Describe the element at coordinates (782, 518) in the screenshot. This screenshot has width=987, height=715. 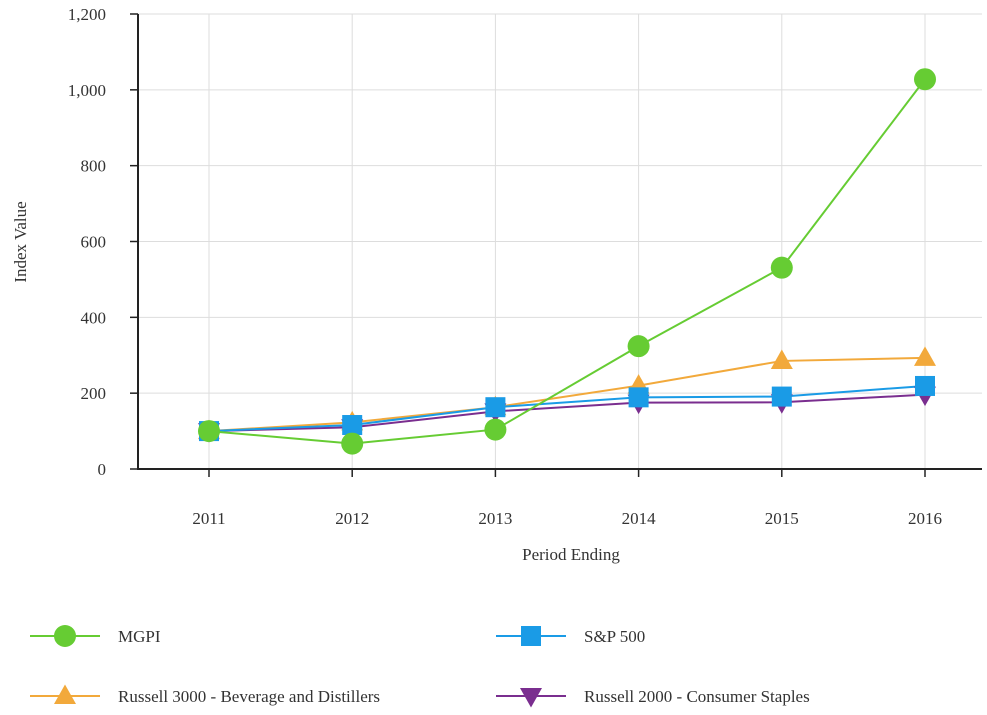
I see `x-tick-label: 2015` at that location.